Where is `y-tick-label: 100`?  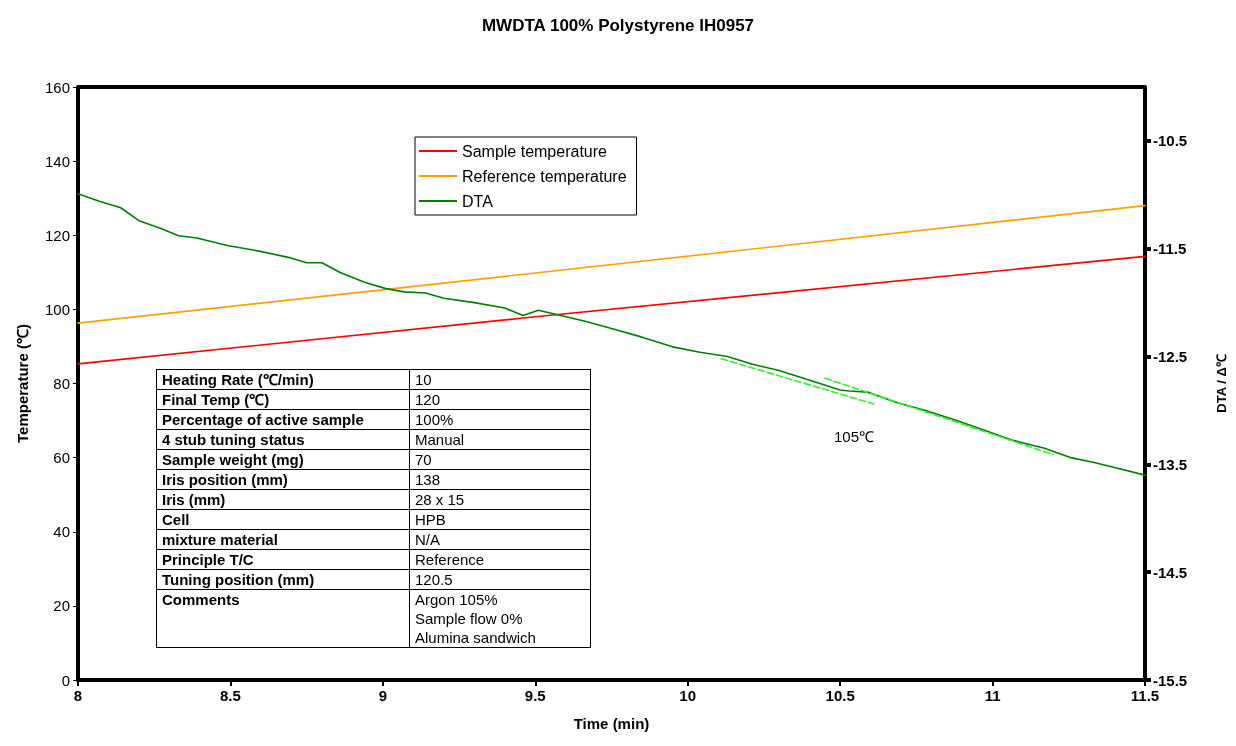 y-tick-label: 100 is located at coordinates (57, 309).